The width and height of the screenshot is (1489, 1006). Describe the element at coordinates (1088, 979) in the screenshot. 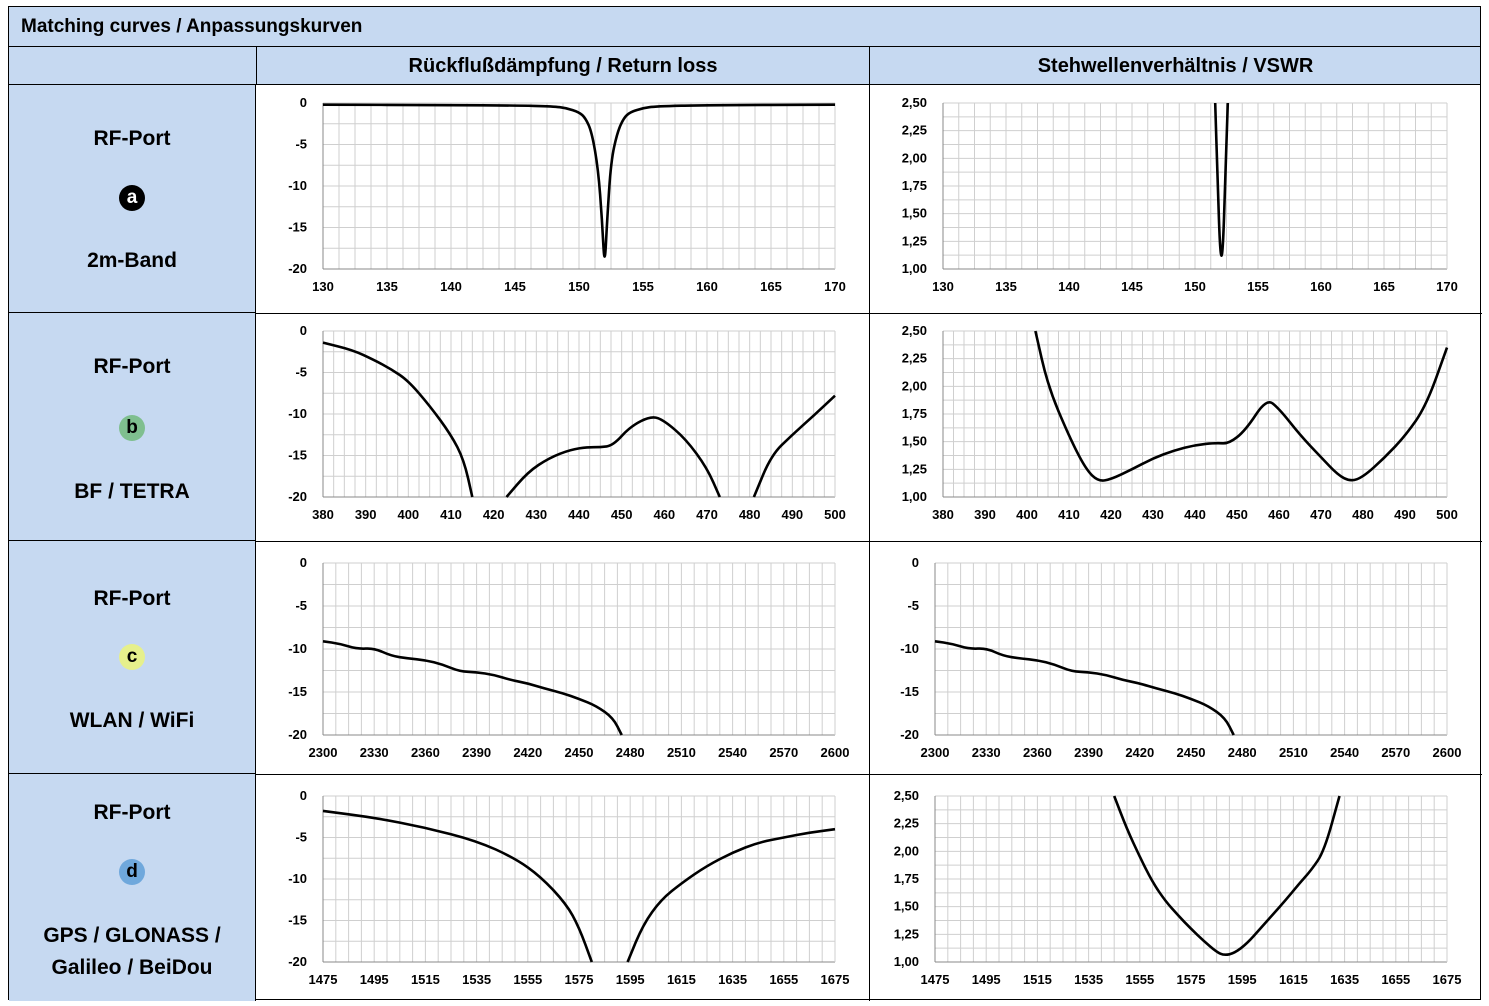

I see `x-tick-label: 1535` at that location.